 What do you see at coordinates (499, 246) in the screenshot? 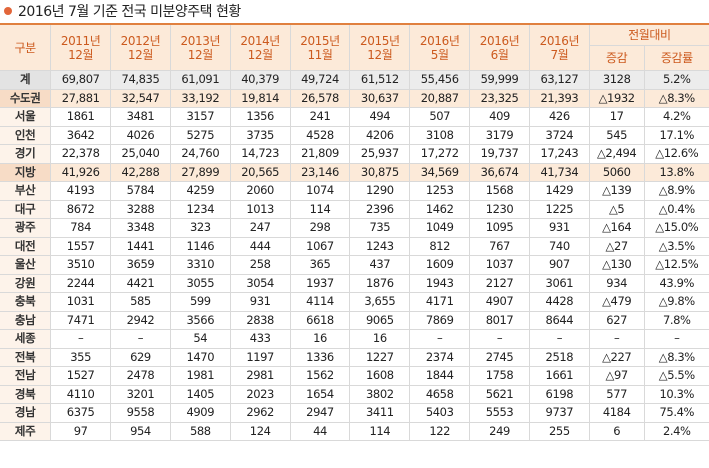
I see `value-cell: 767` at bounding box center [499, 246].